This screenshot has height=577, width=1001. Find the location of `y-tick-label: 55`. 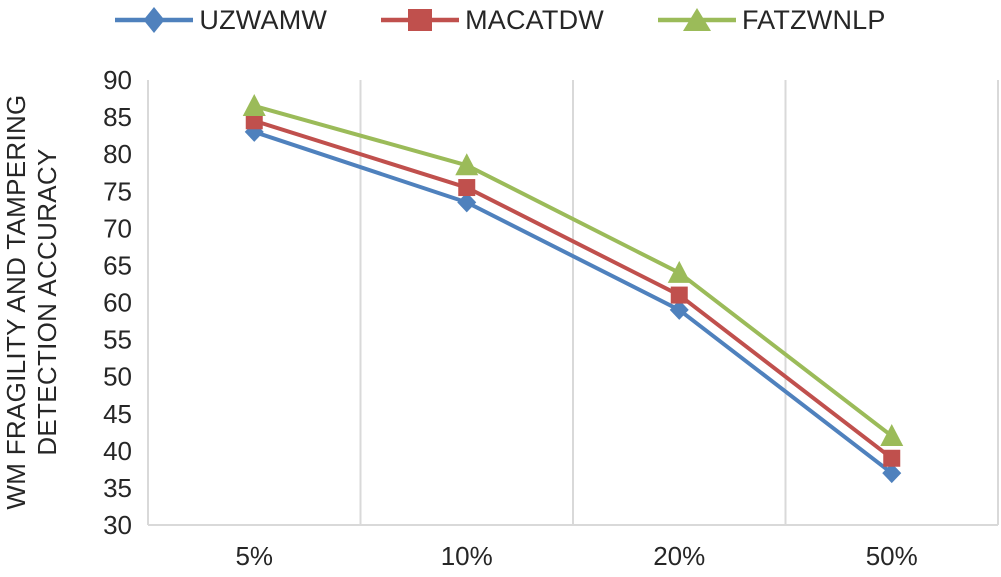

y-tick-label: 55 is located at coordinates (117, 340).